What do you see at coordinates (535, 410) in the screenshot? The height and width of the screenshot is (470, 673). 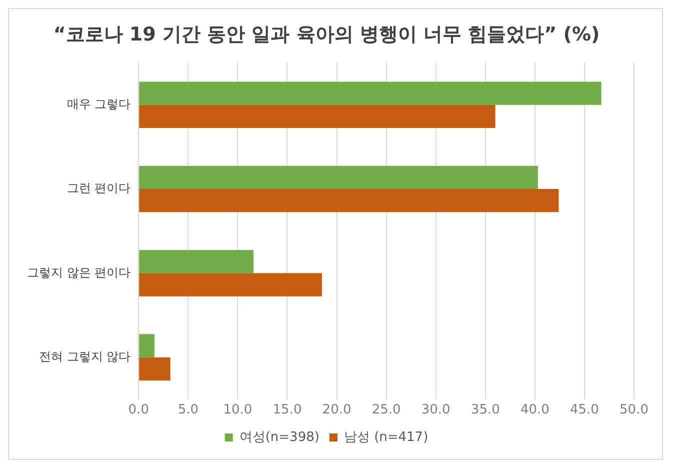 I see `x-tick-label: 40.0` at bounding box center [535, 410].